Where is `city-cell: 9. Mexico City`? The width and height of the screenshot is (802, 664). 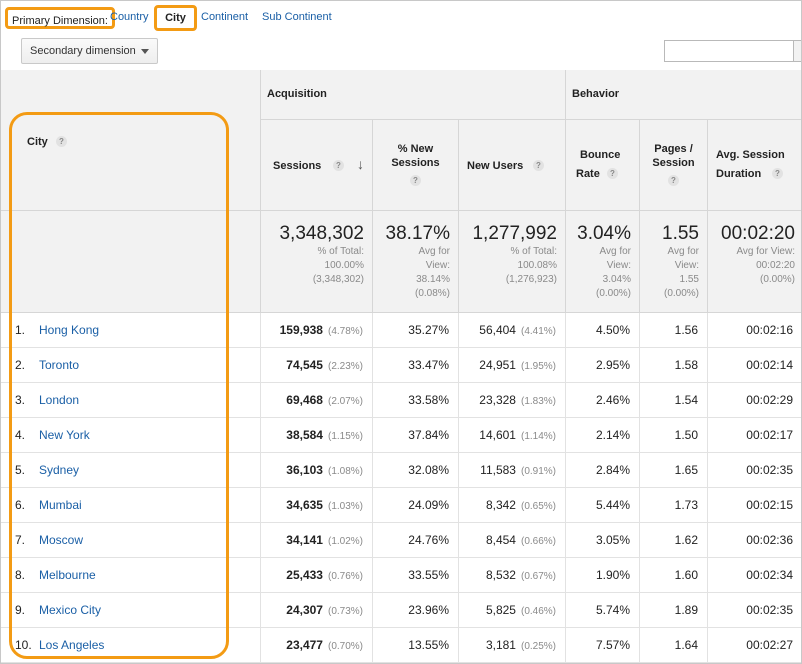
city-cell: 9. Mexico City is located at coordinates (131, 610).